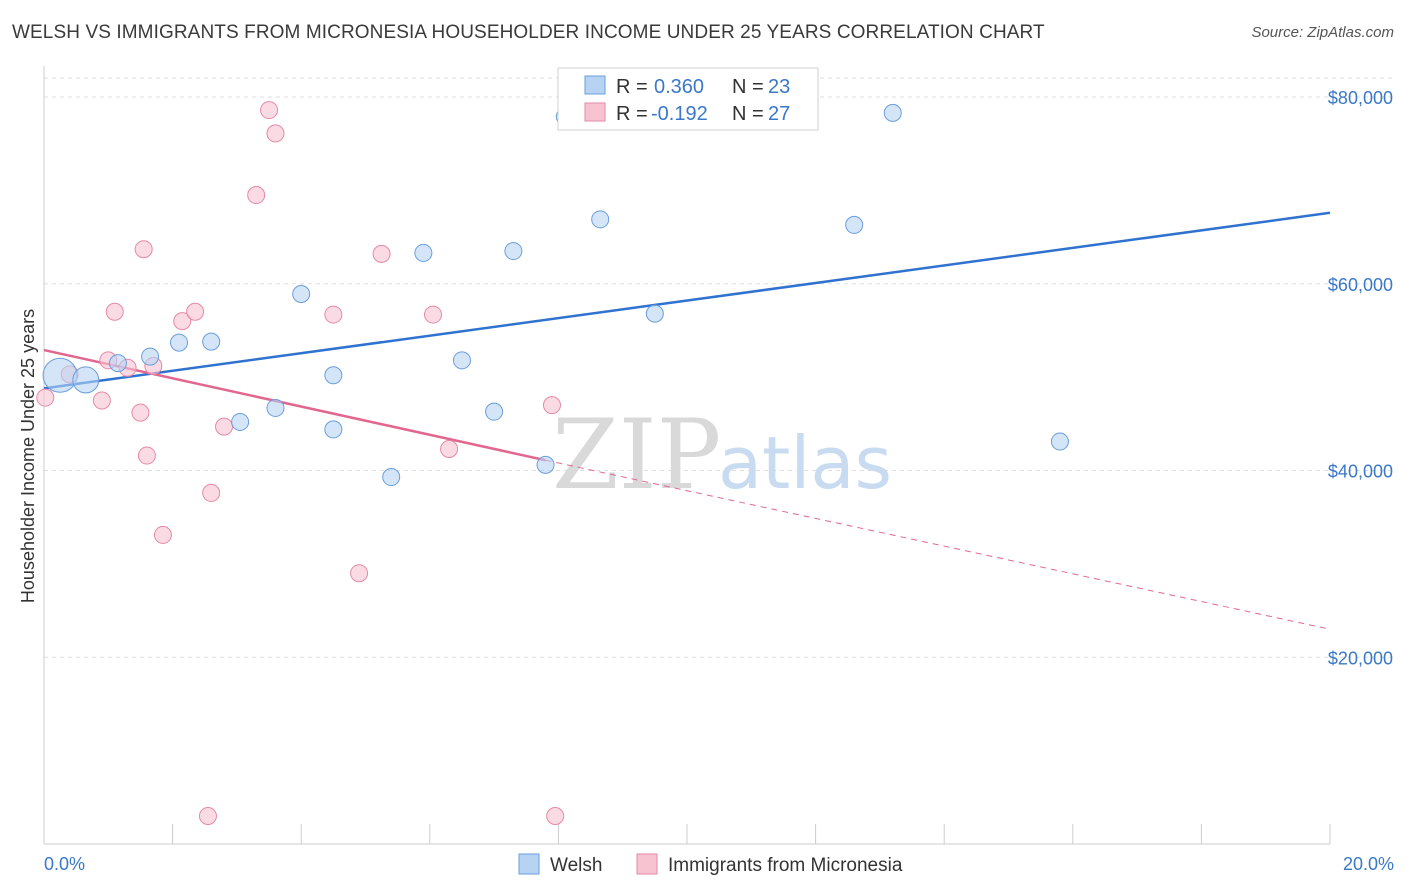 The image size is (1406, 892). I want to click on y-tick-label-20000: $20,000, so click(1360, 658).